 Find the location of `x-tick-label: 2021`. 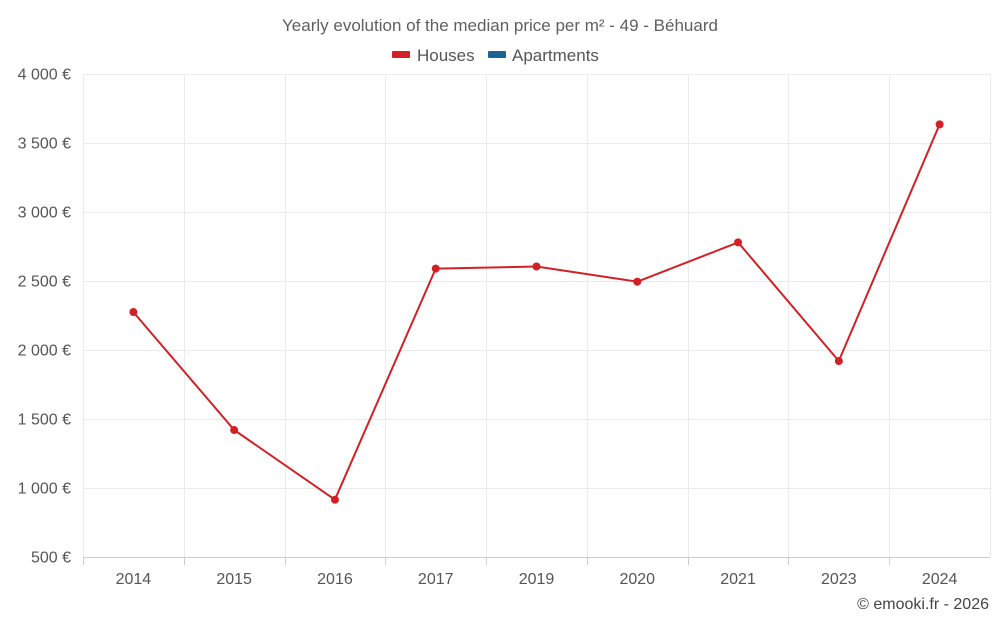

x-tick-label: 2021 is located at coordinates (738, 579).